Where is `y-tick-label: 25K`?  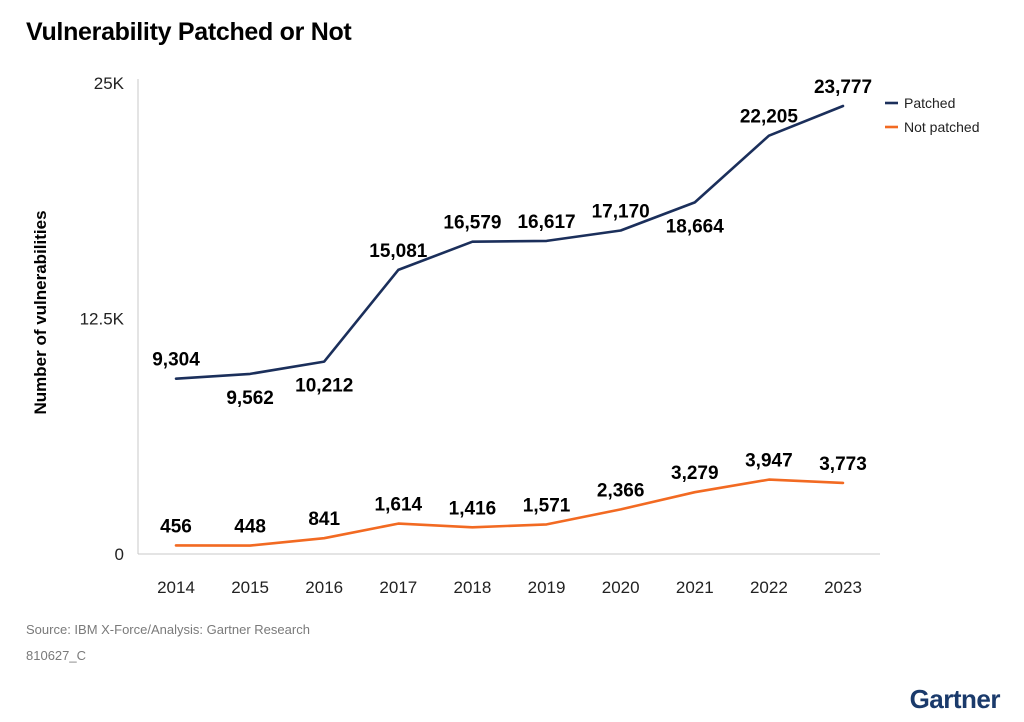
y-tick-label: 25K is located at coordinates (109, 83).